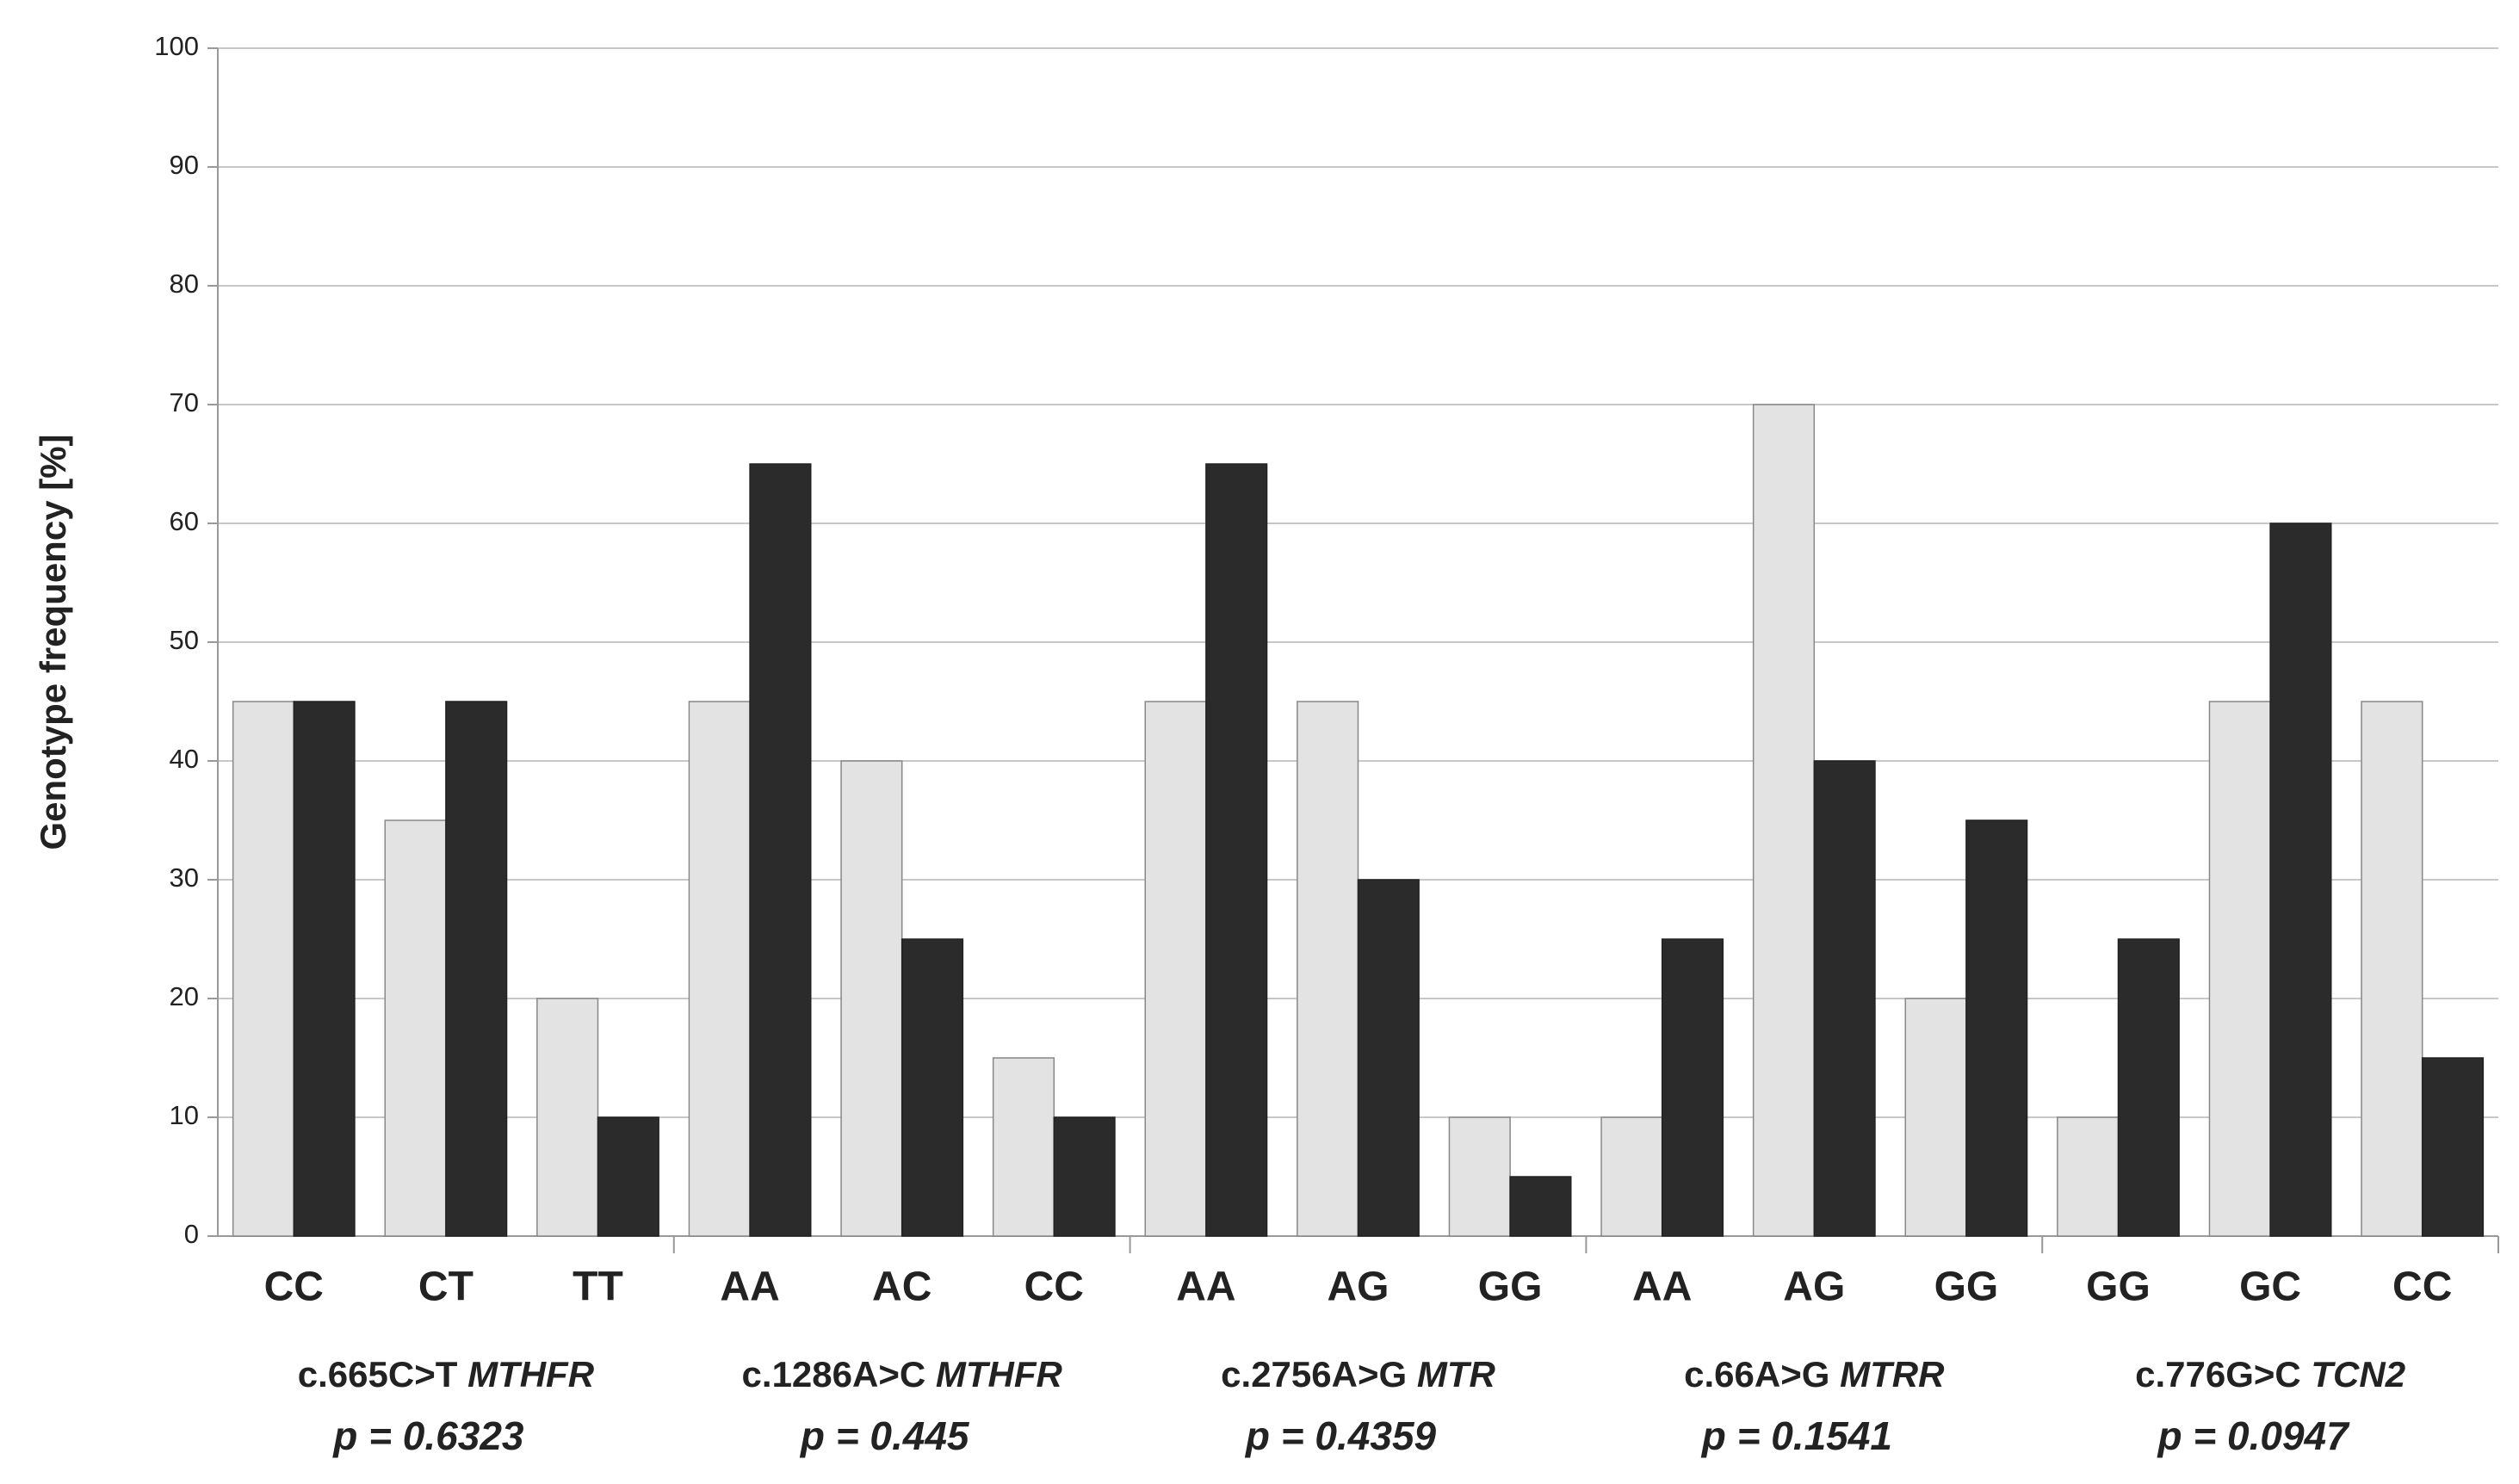 This screenshot has width=2519, height=1484. What do you see at coordinates (184, 640) in the screenshot?
I see `y-tick-label: 50` at bounding box center [184, 640].